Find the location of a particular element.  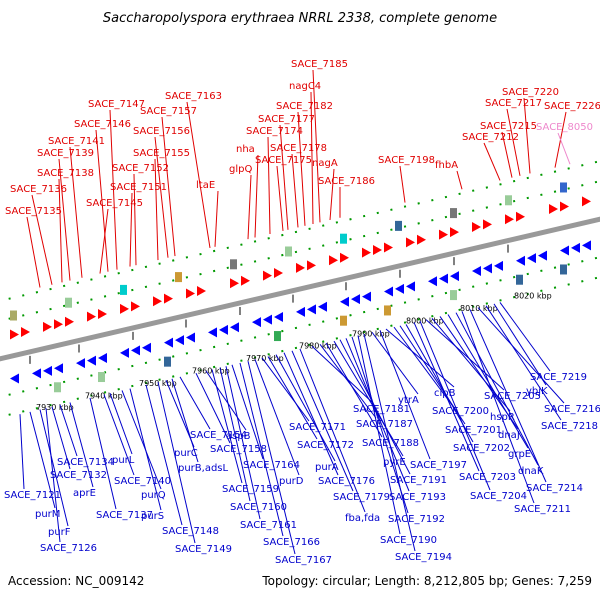

bottom-gene-label: SACE_7203 is located at coordinates (487, 477).